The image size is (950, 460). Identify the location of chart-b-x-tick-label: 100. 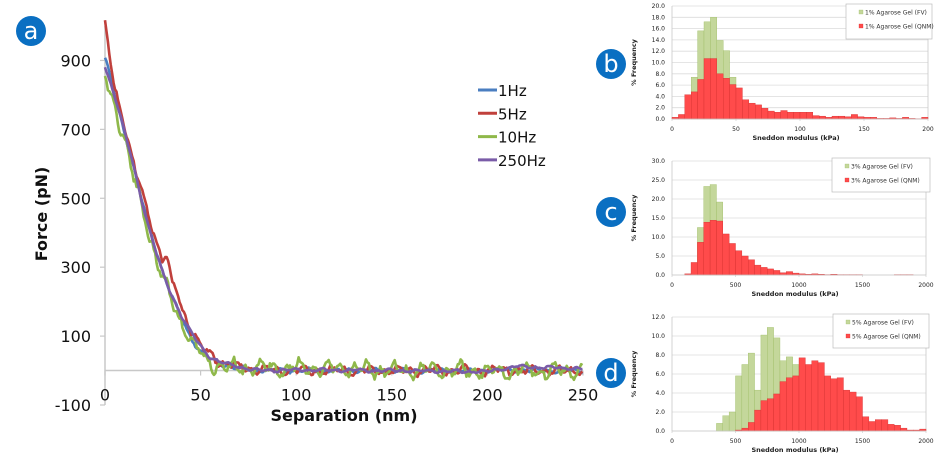
(800, 129).